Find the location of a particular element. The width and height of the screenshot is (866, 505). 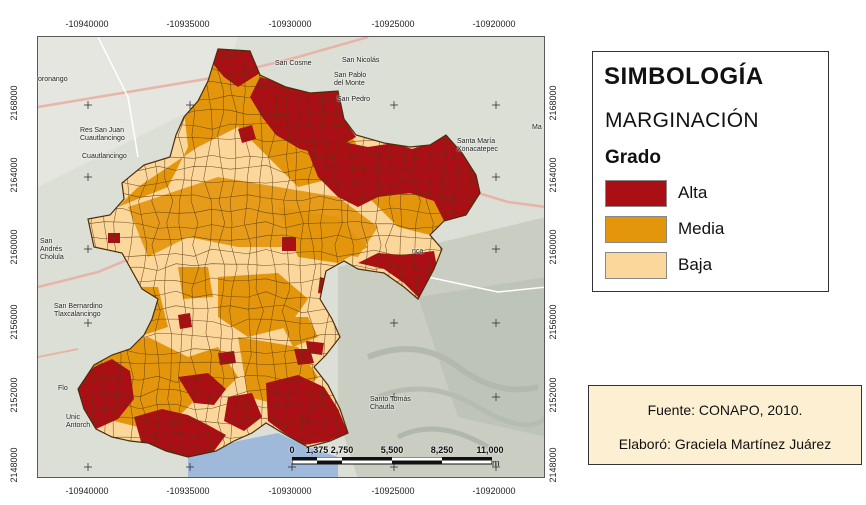

right-tick-label: 2164000 is located at coordinates (553, 175).